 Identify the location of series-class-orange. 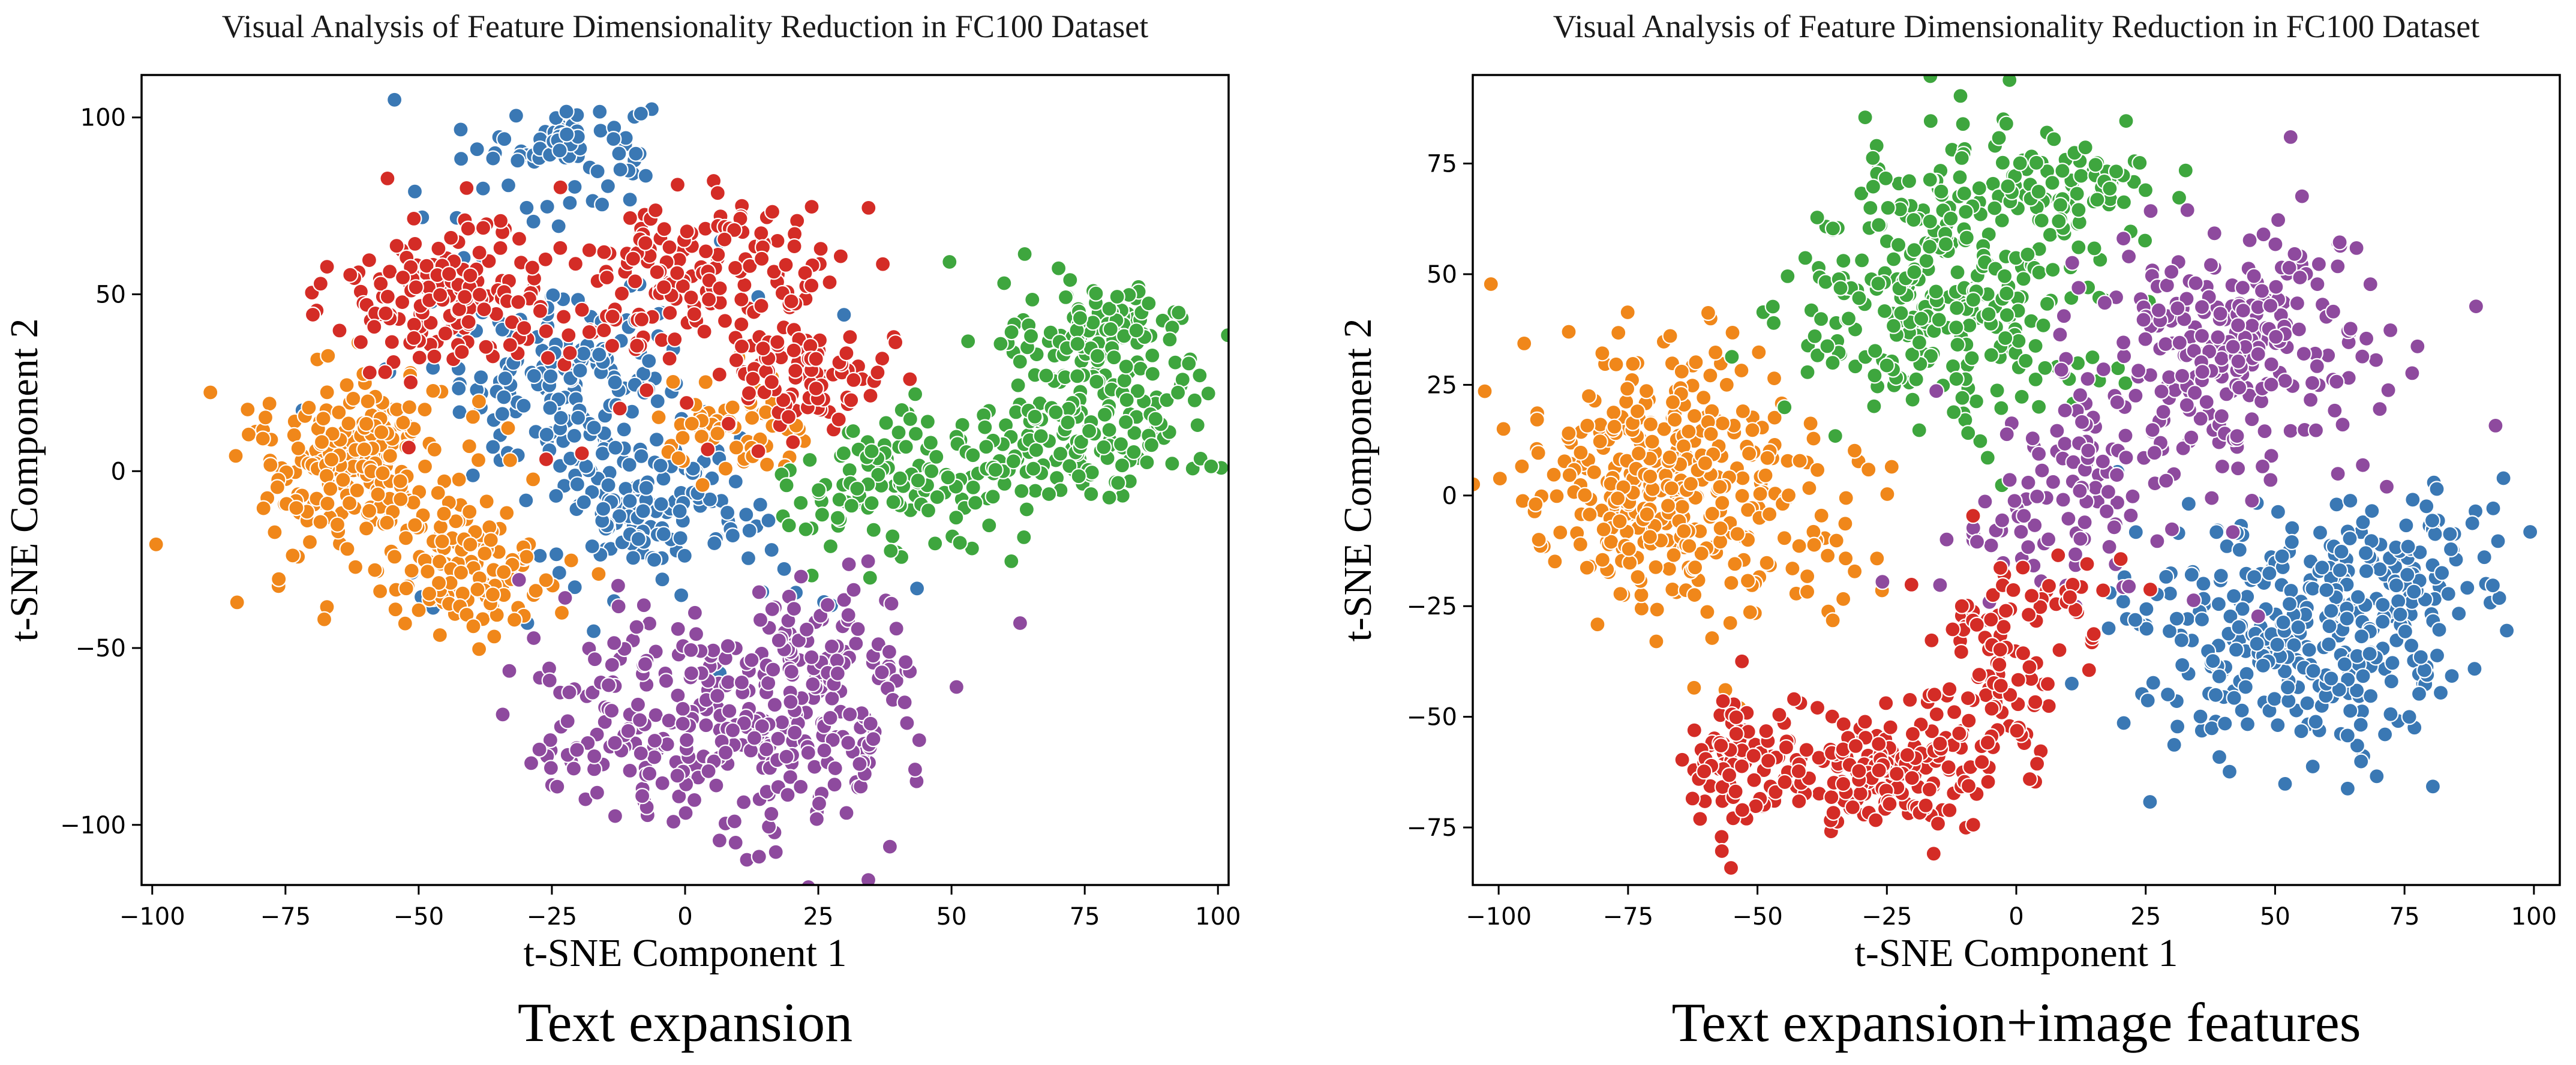
(480, 496).